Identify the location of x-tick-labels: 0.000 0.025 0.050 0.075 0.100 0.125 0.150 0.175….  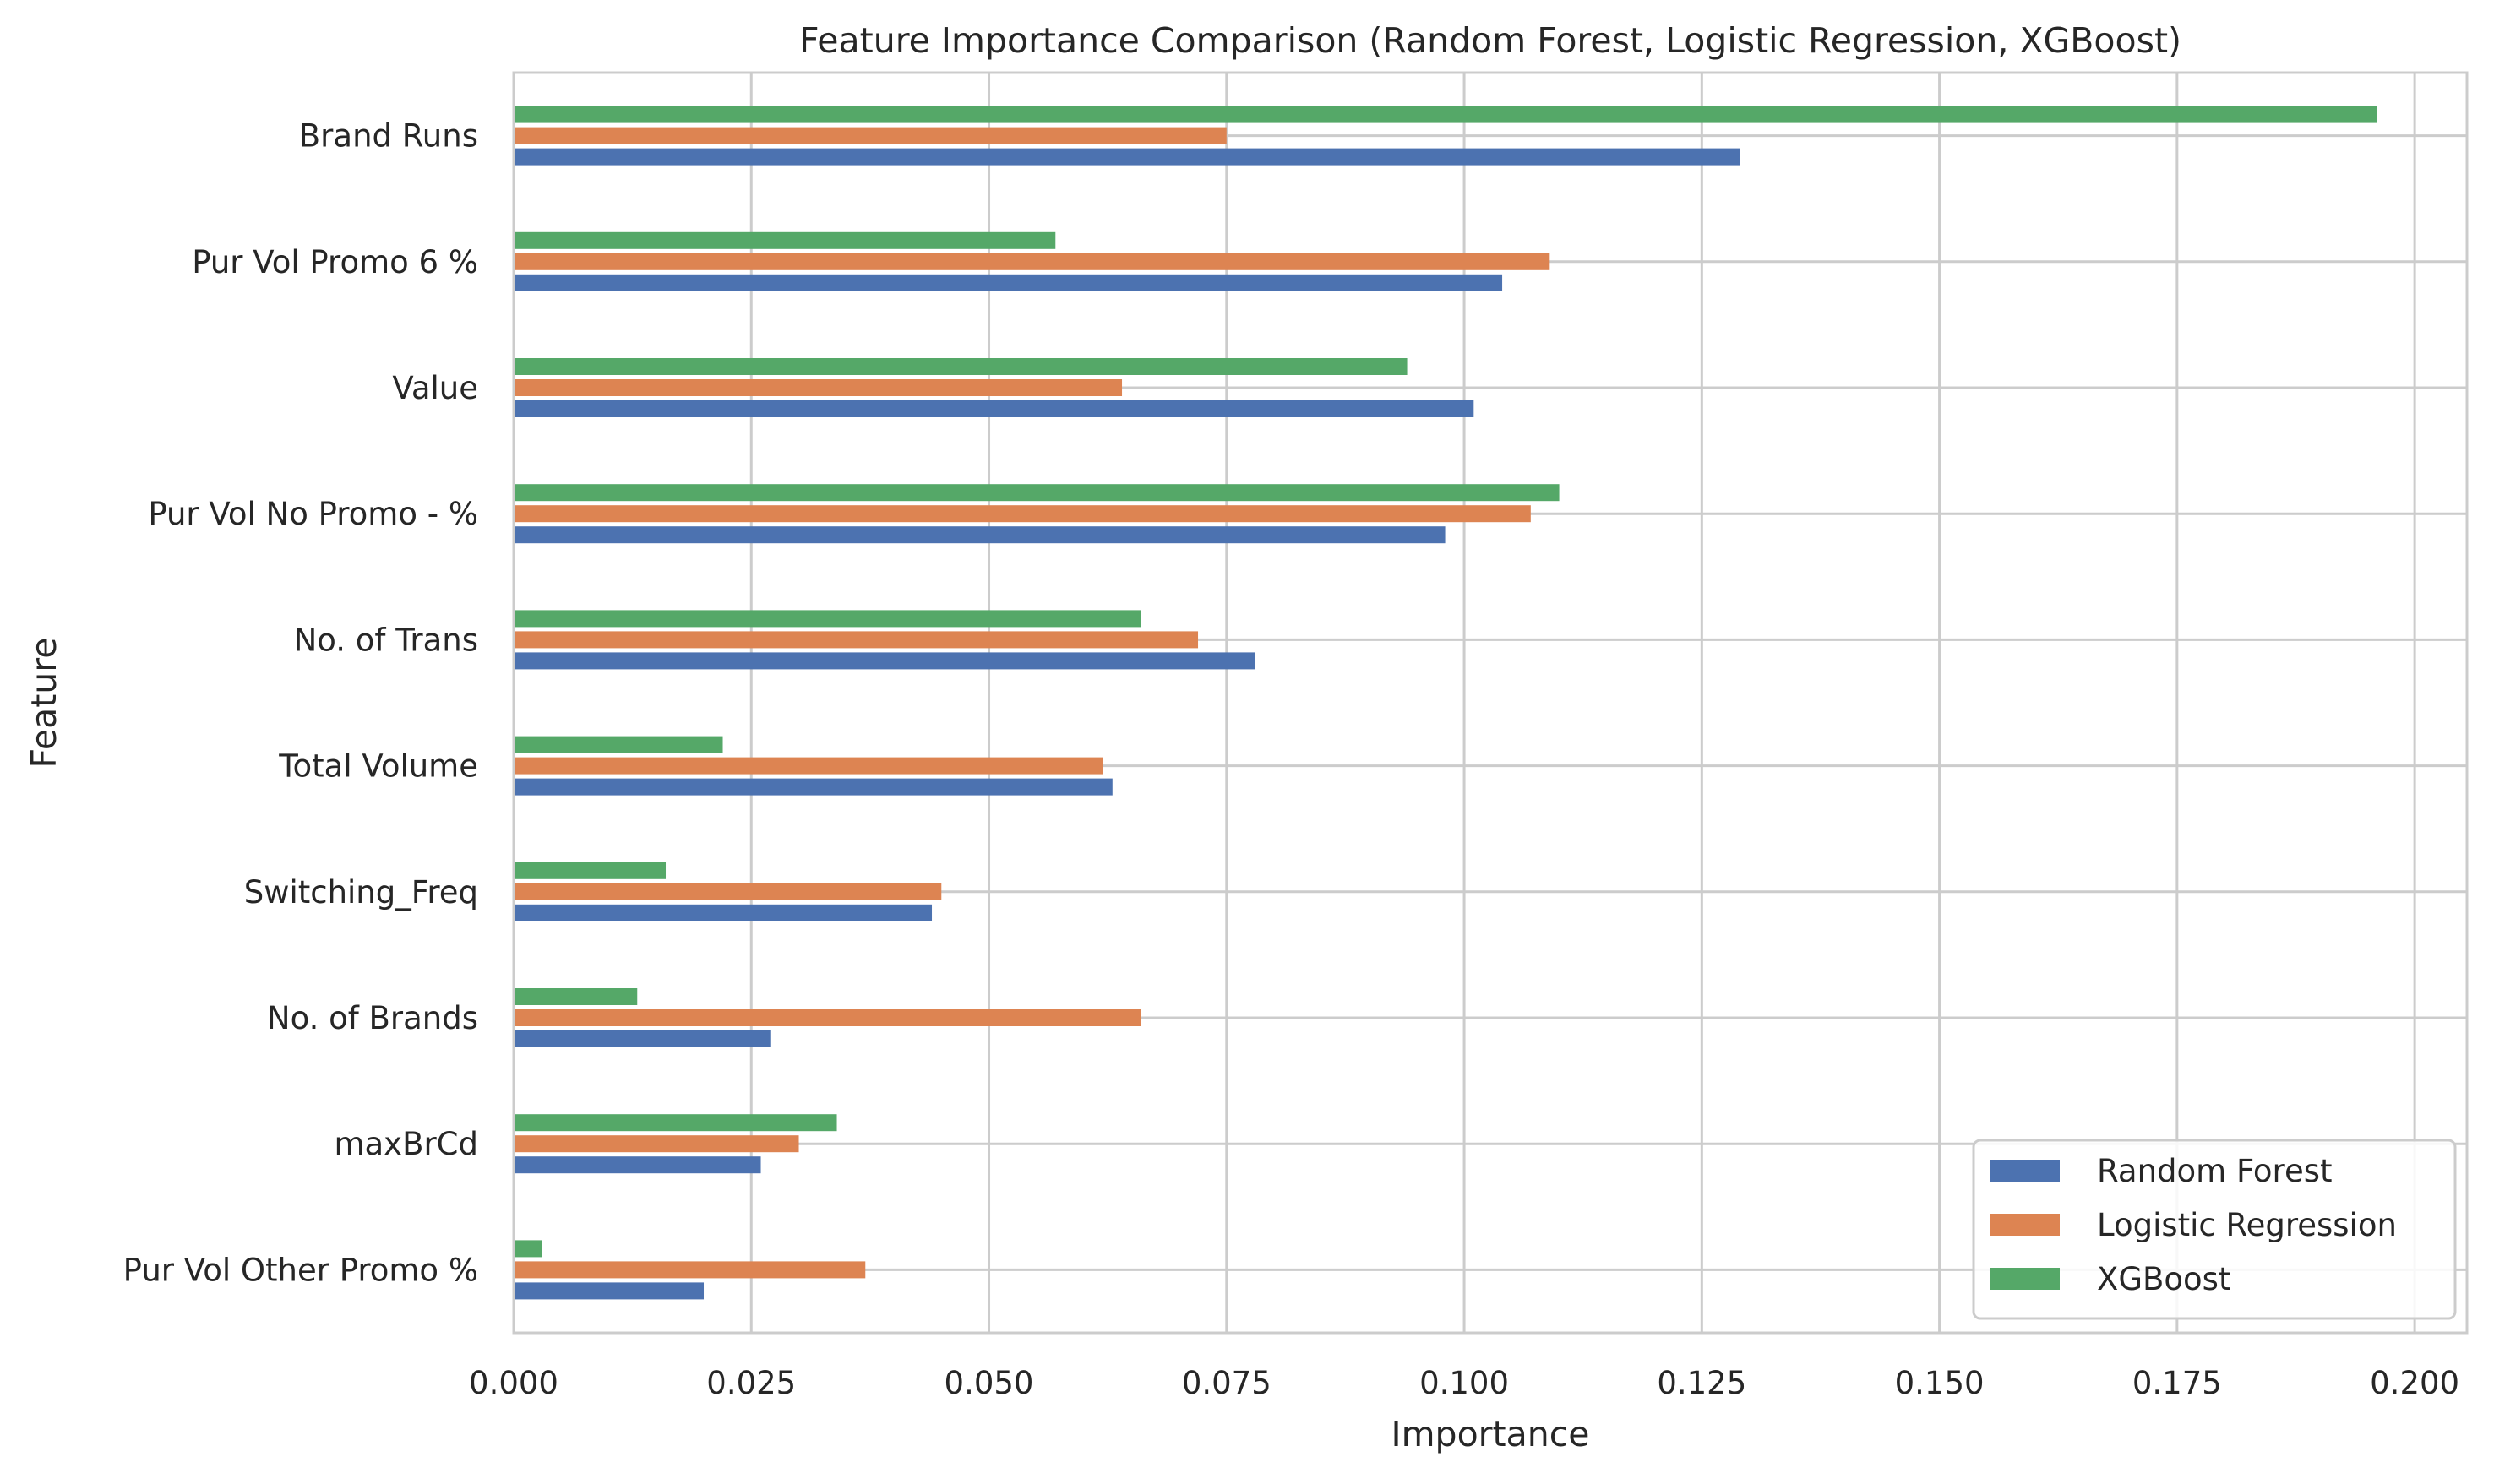
(1464, 1383).